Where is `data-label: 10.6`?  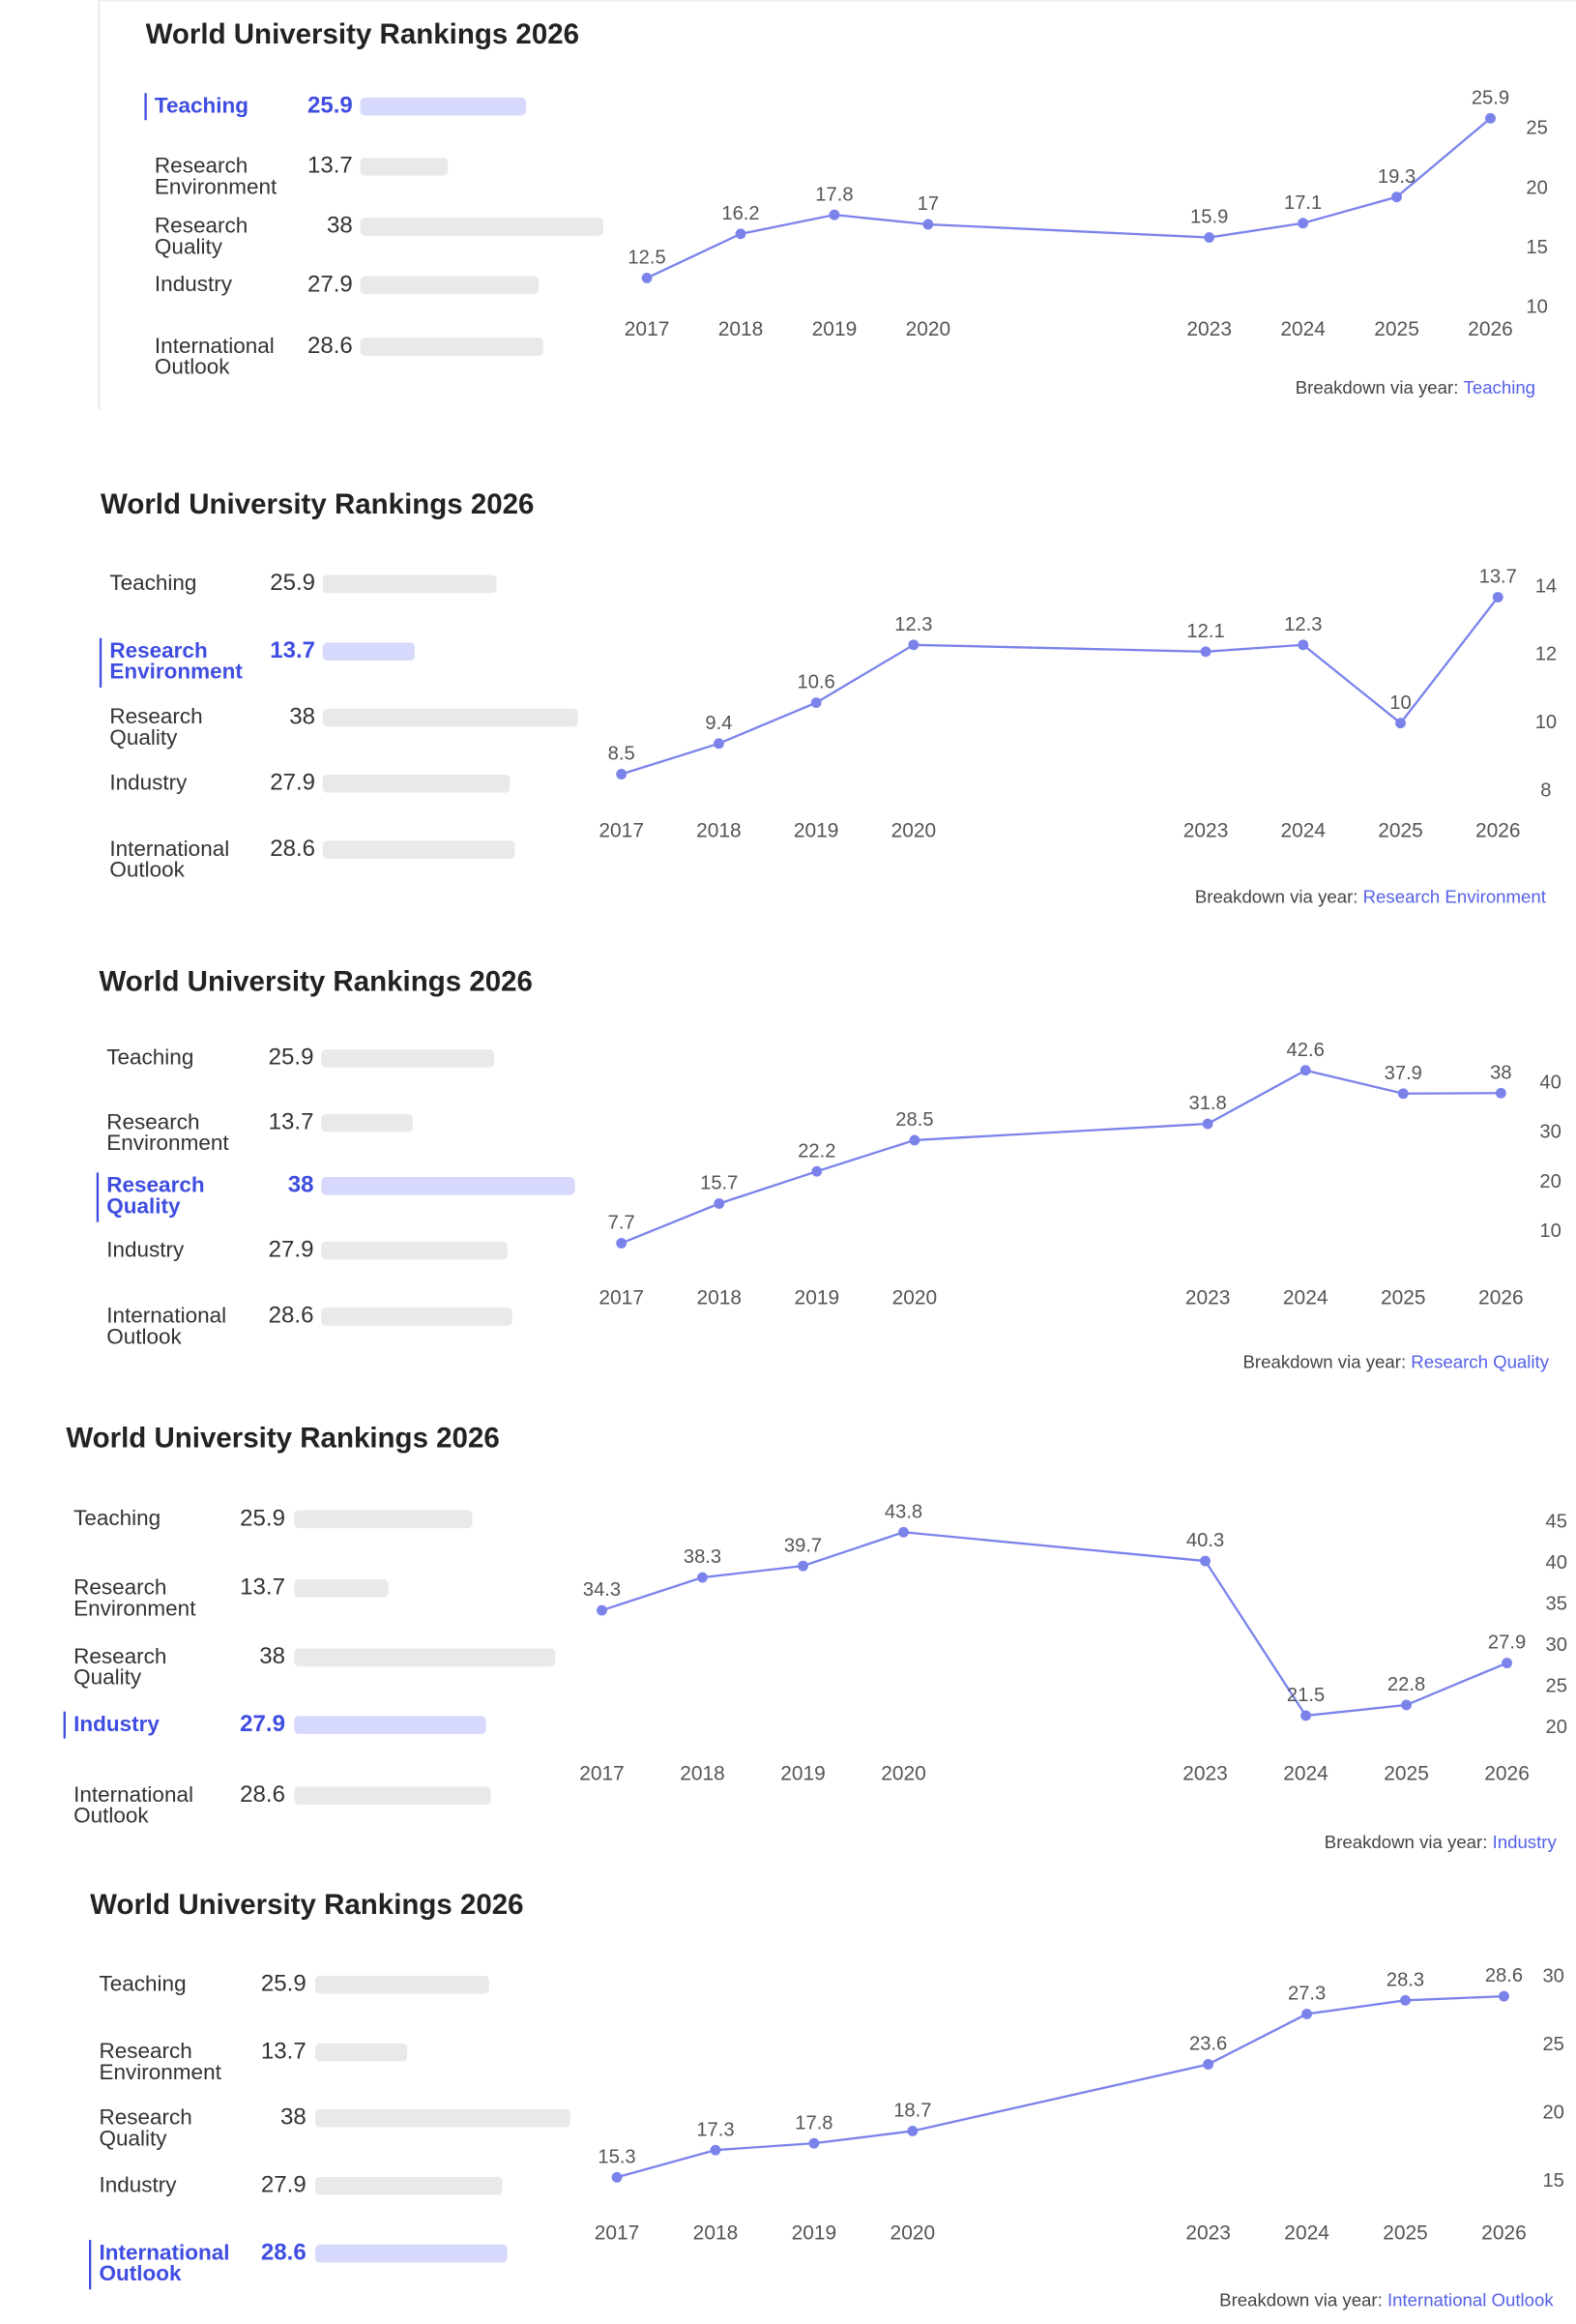 data-label: 10.6 is located at coordinates (816, 682).